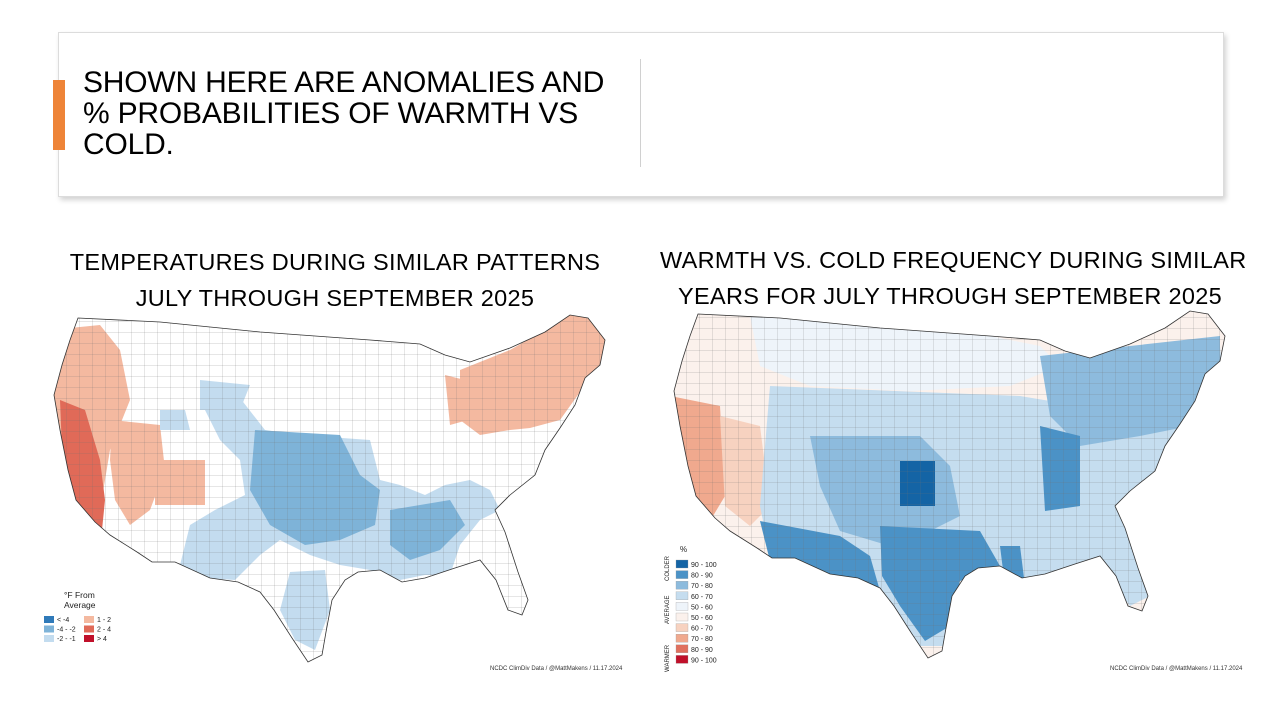  I want to click on left-legend-label-4: 2 - 4, so click(104, 630).